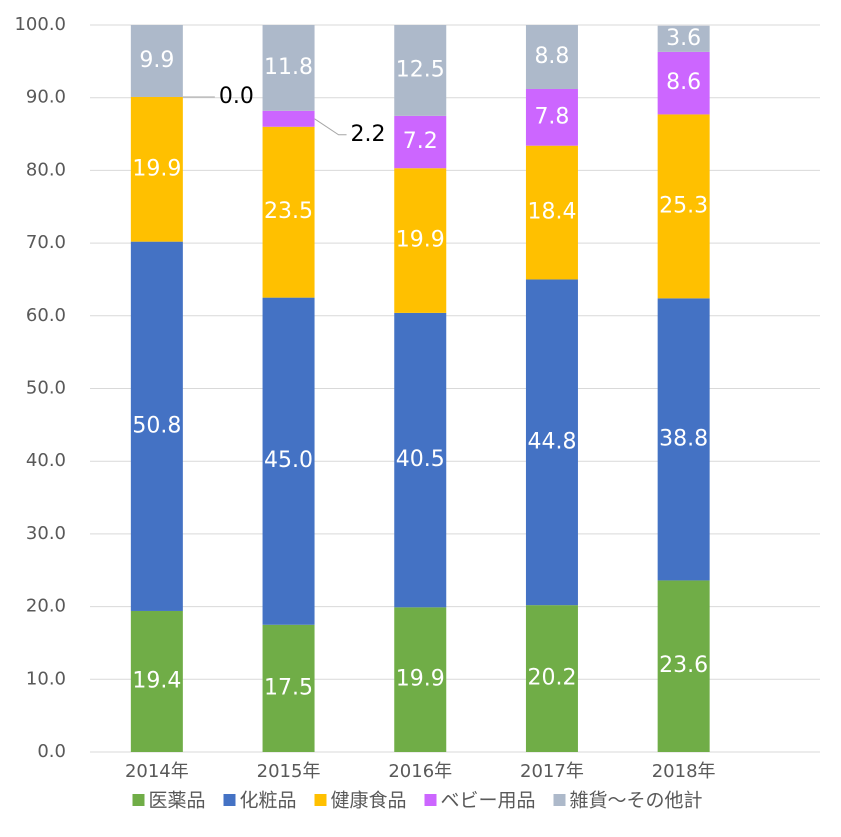  I want to click on y-tick-label: 20.0, so click(46, 606).